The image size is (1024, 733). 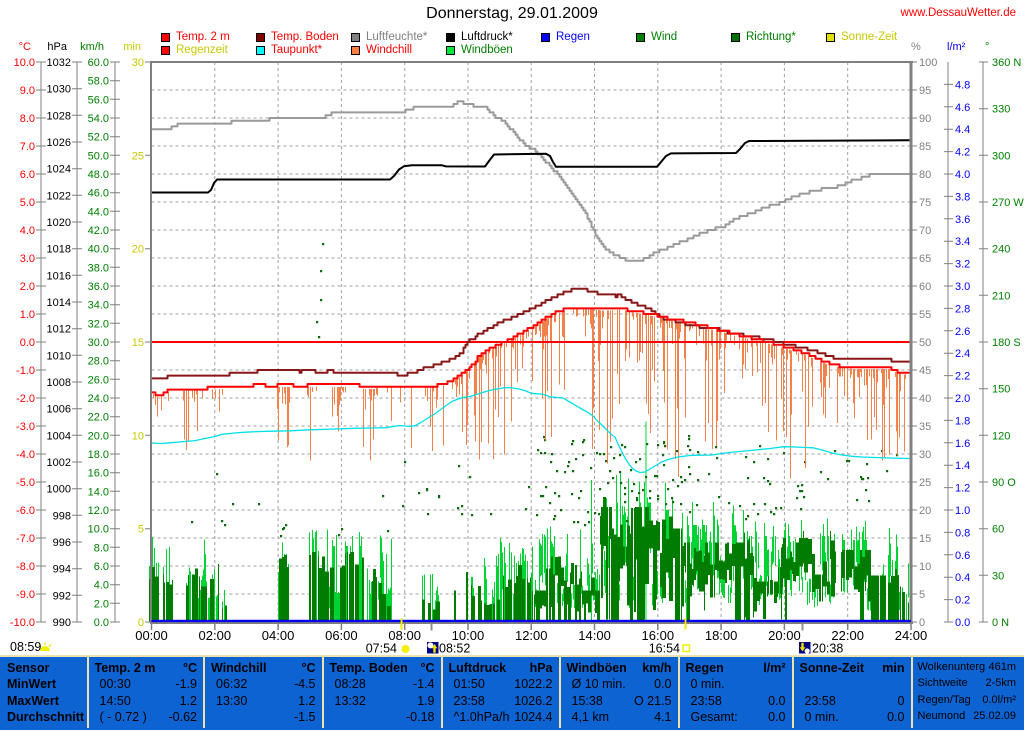 What do you see at coordinates (98, 231) in the screenshot?
I see `svg-text: 42.0` at bounding box center [98, 231].